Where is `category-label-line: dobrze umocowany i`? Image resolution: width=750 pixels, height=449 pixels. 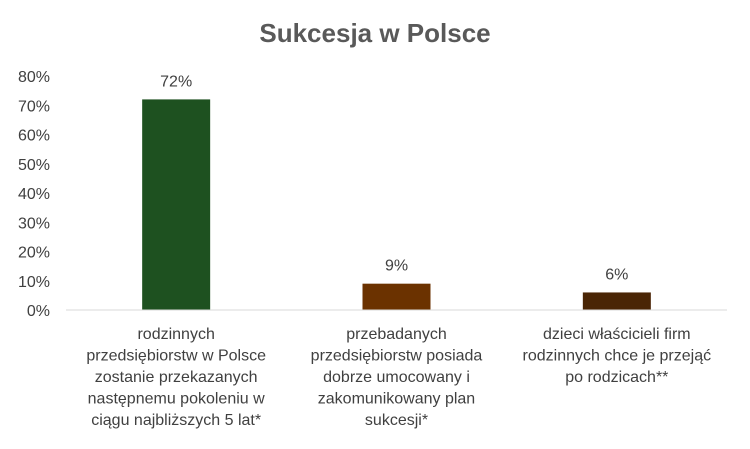
category-label-line: dobrze umocowany i is located at coordinates (396, 377).